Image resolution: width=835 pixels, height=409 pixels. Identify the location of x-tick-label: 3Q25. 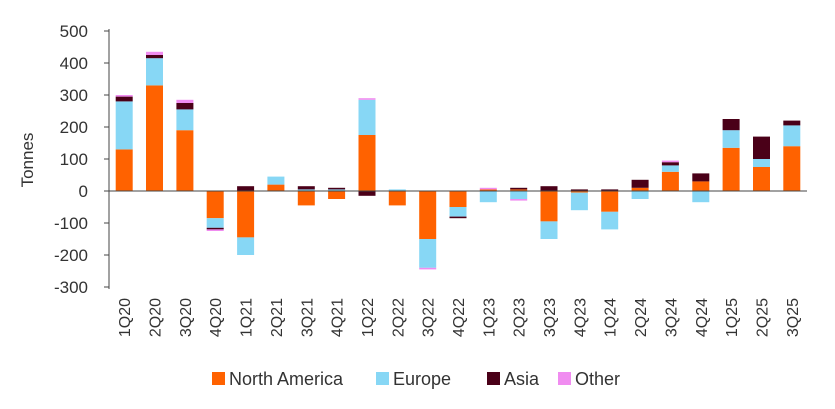
(793, 317).